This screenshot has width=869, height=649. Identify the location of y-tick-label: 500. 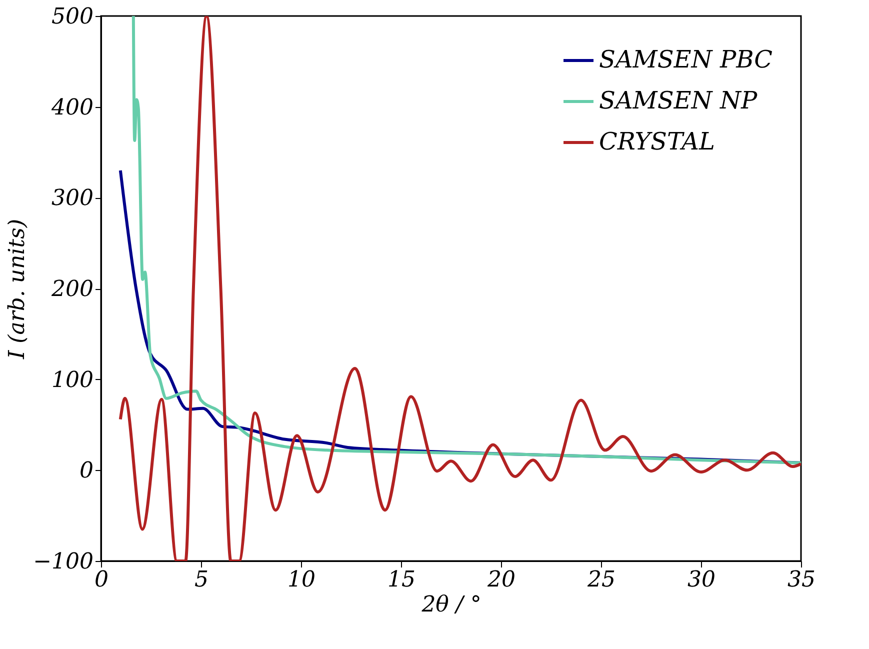
(73, 17).